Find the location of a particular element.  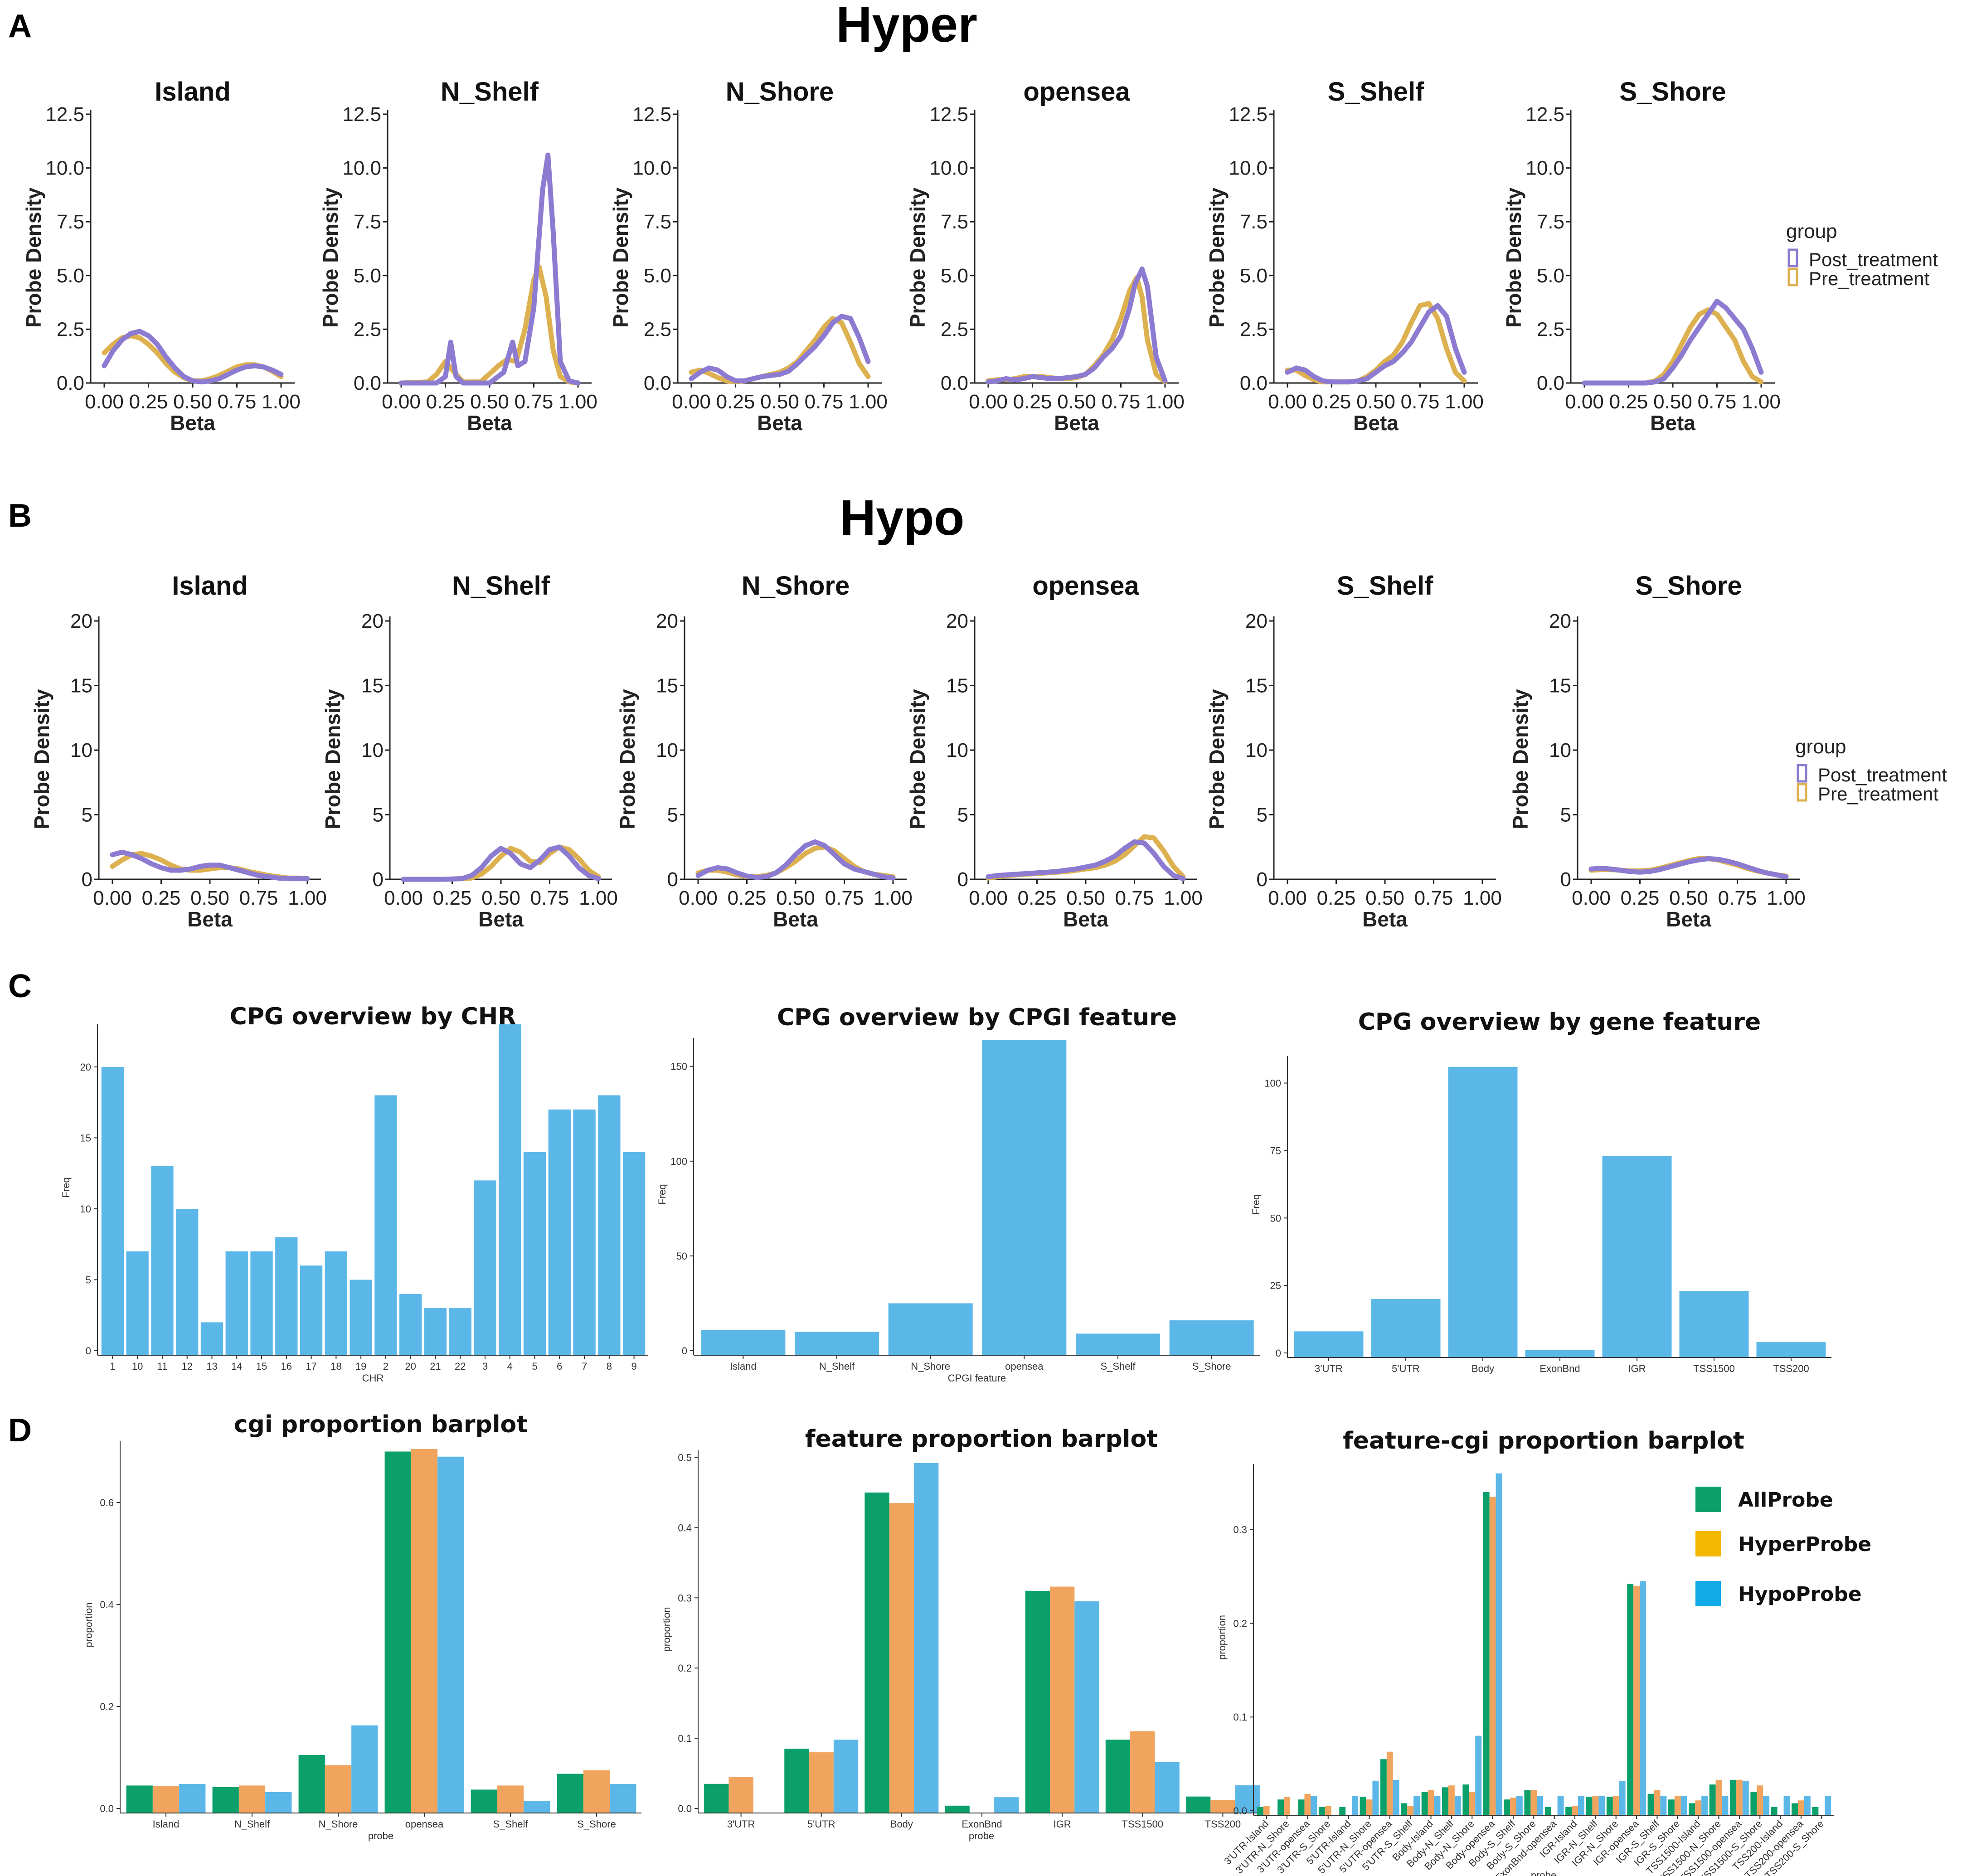

hyperSShelf-ytick-label: 12.5 is located at coordinates (1248, 115).